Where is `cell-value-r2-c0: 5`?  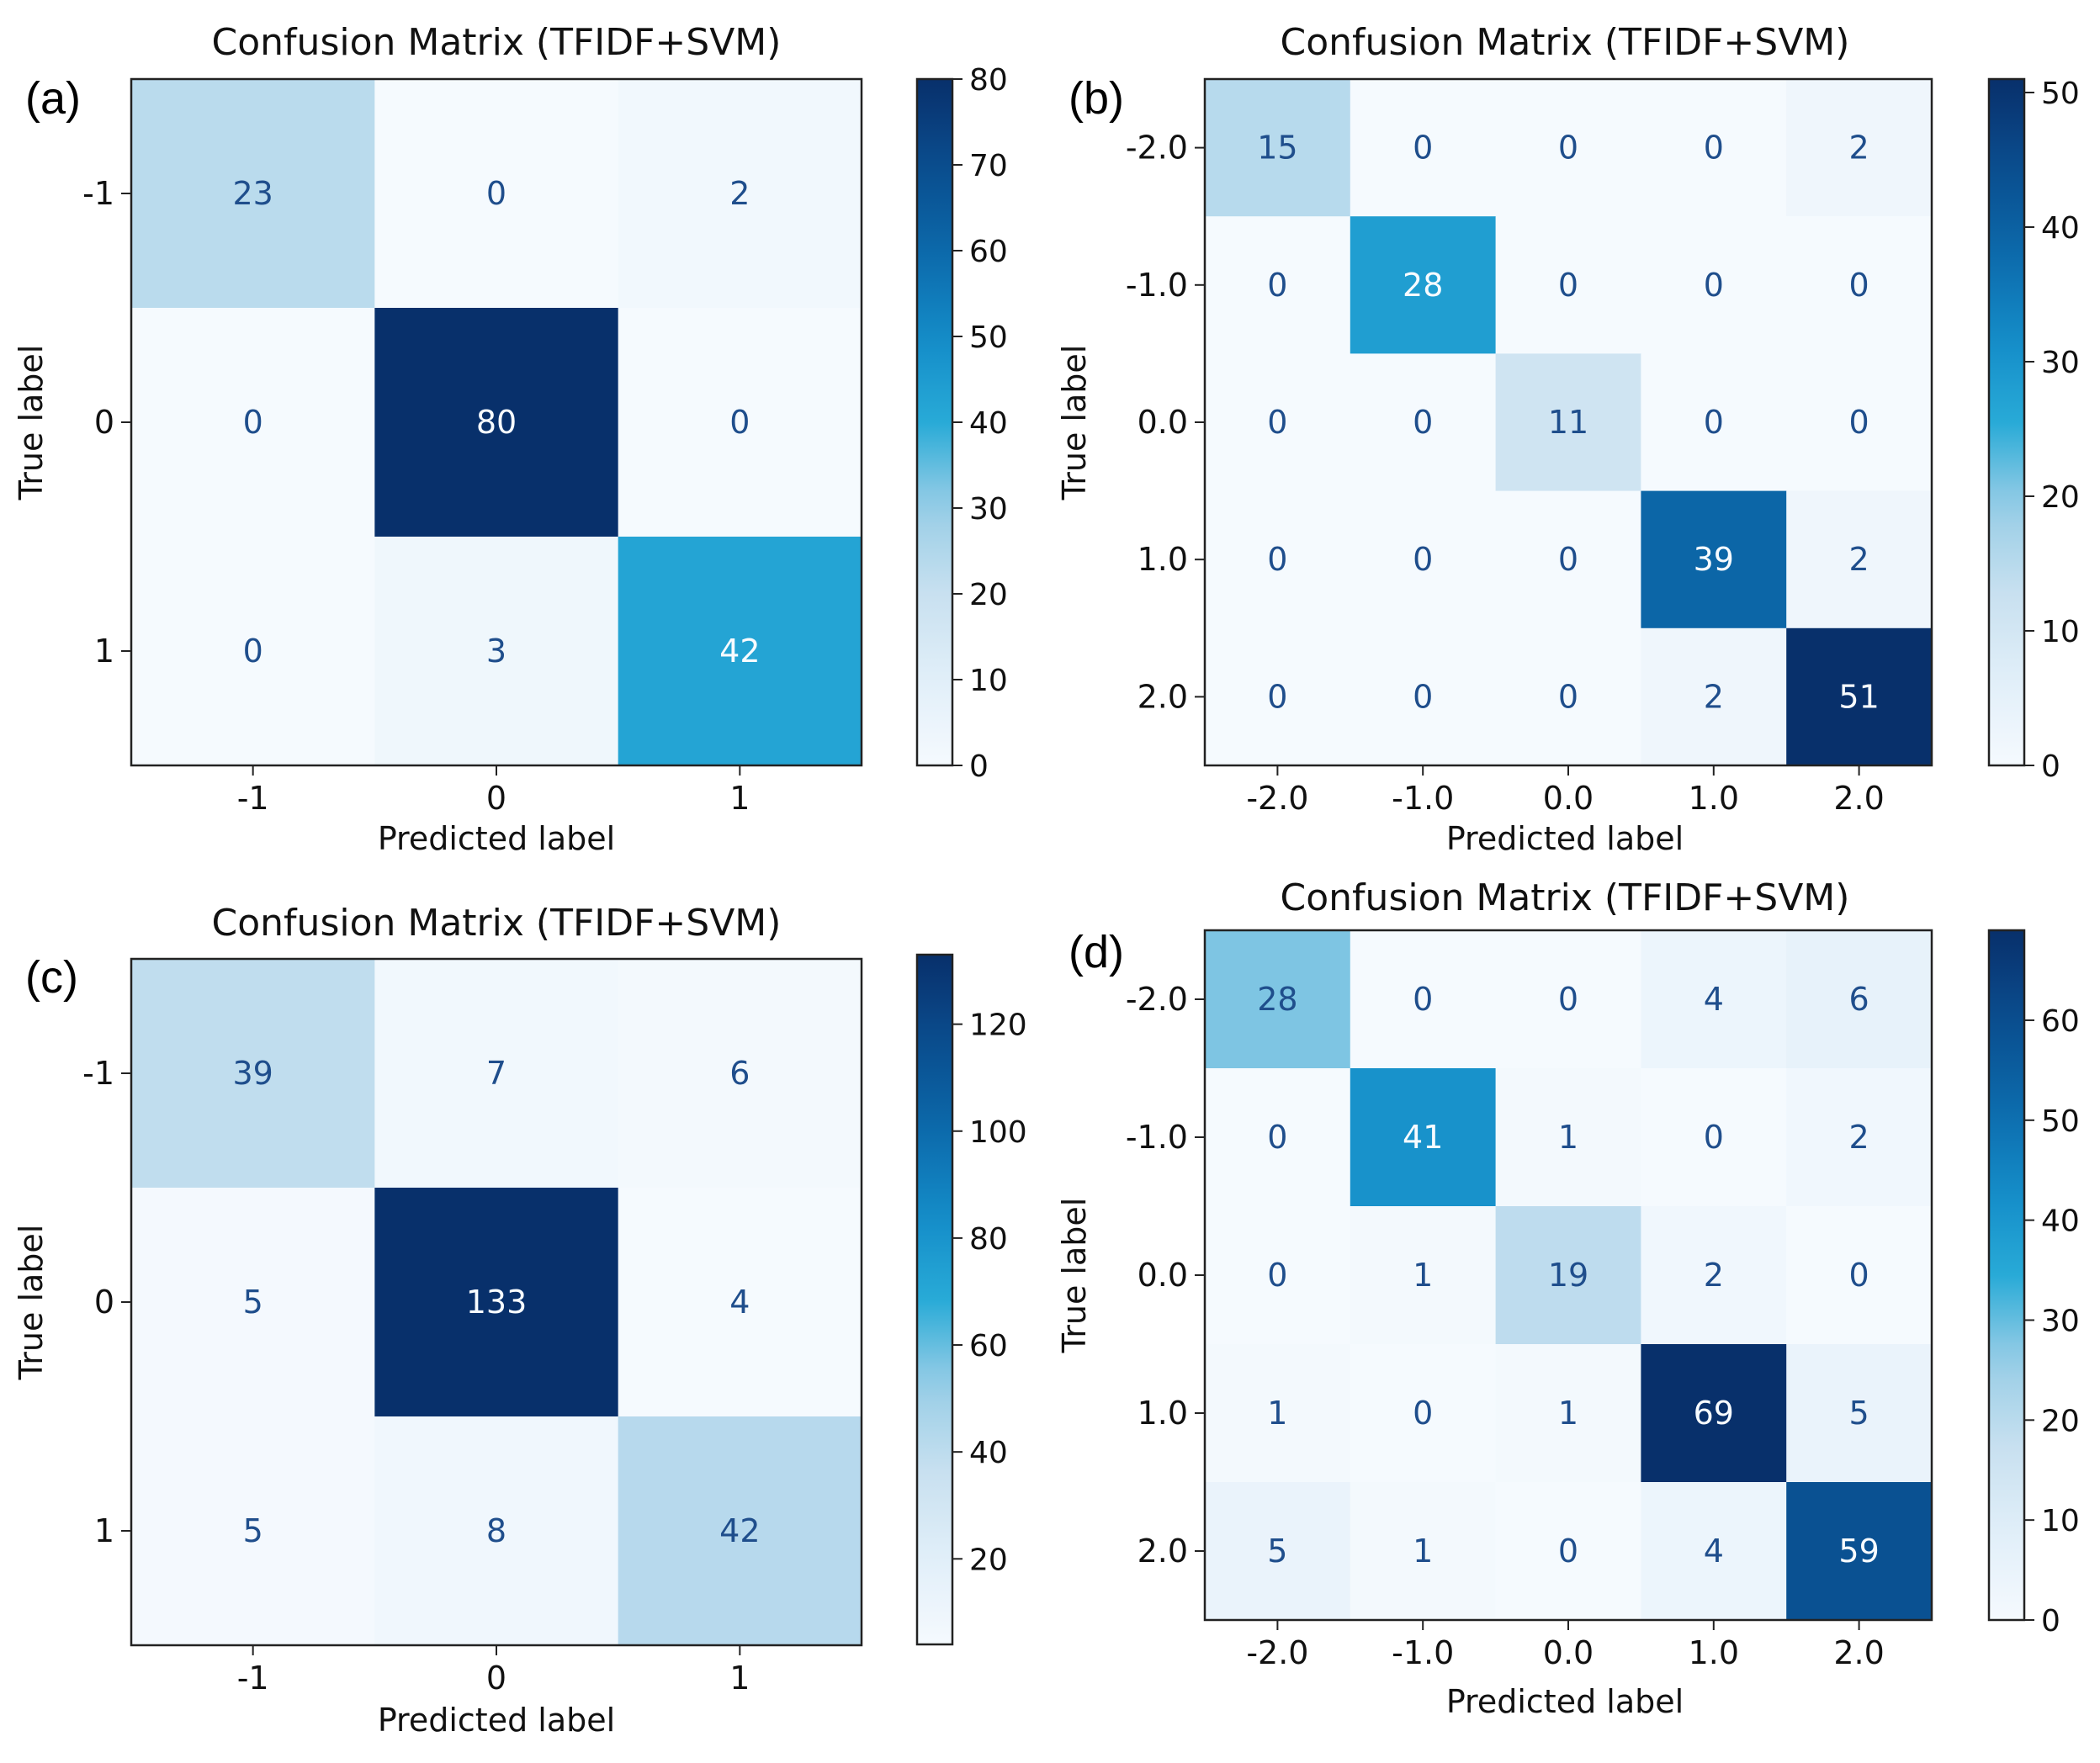
cell-value-r2-c0: 5 is located at coordinates (253, 1530).